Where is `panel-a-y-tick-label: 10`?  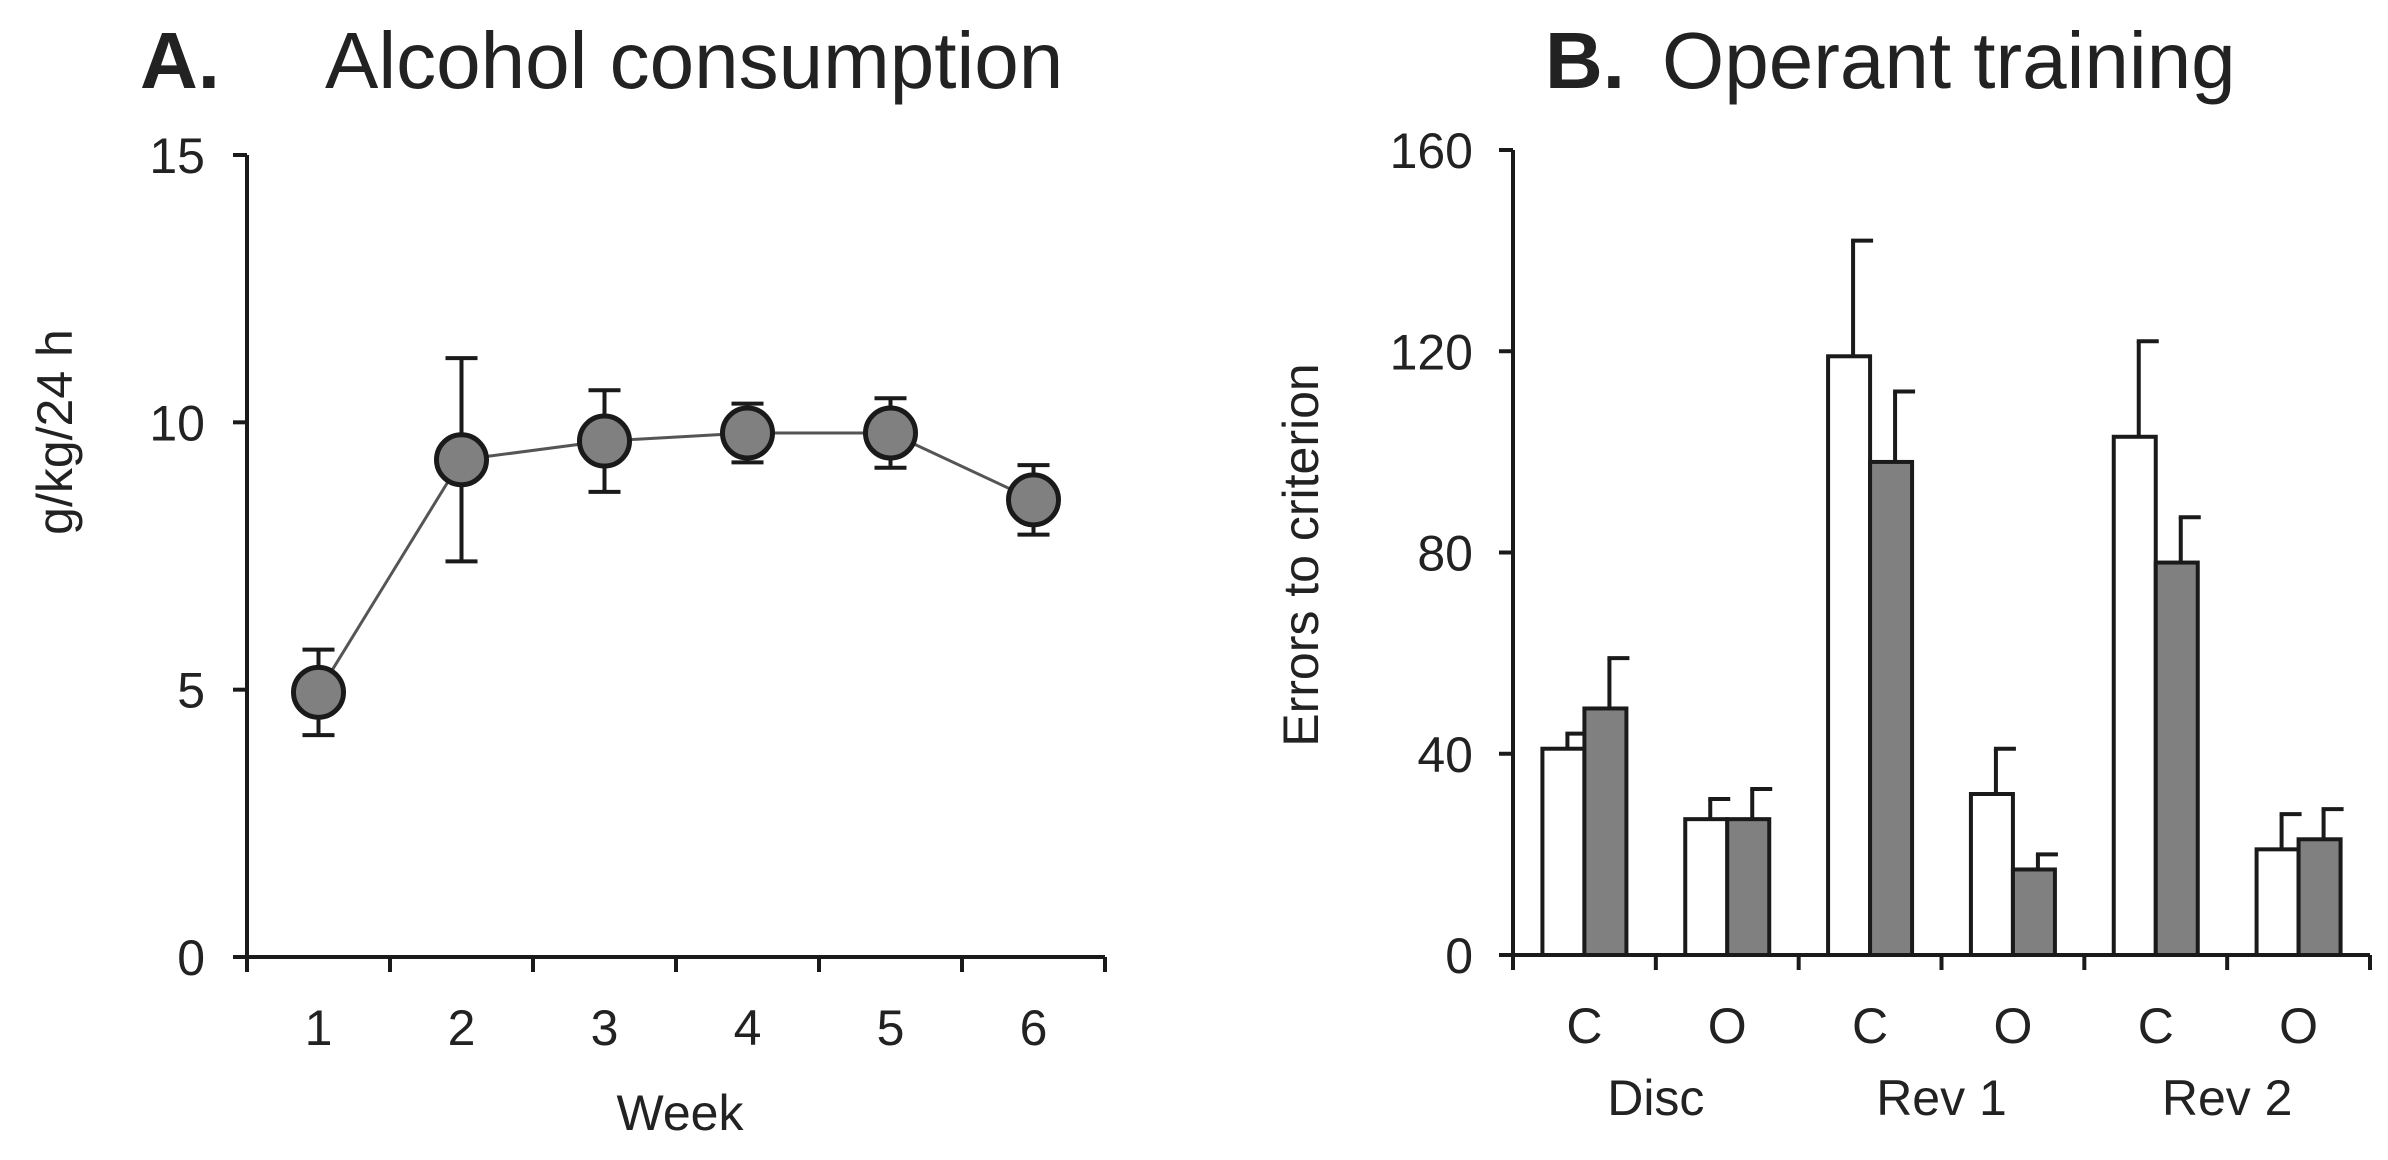
panel-a-y-tick-label: 10 is located at coordinates (177, 423).